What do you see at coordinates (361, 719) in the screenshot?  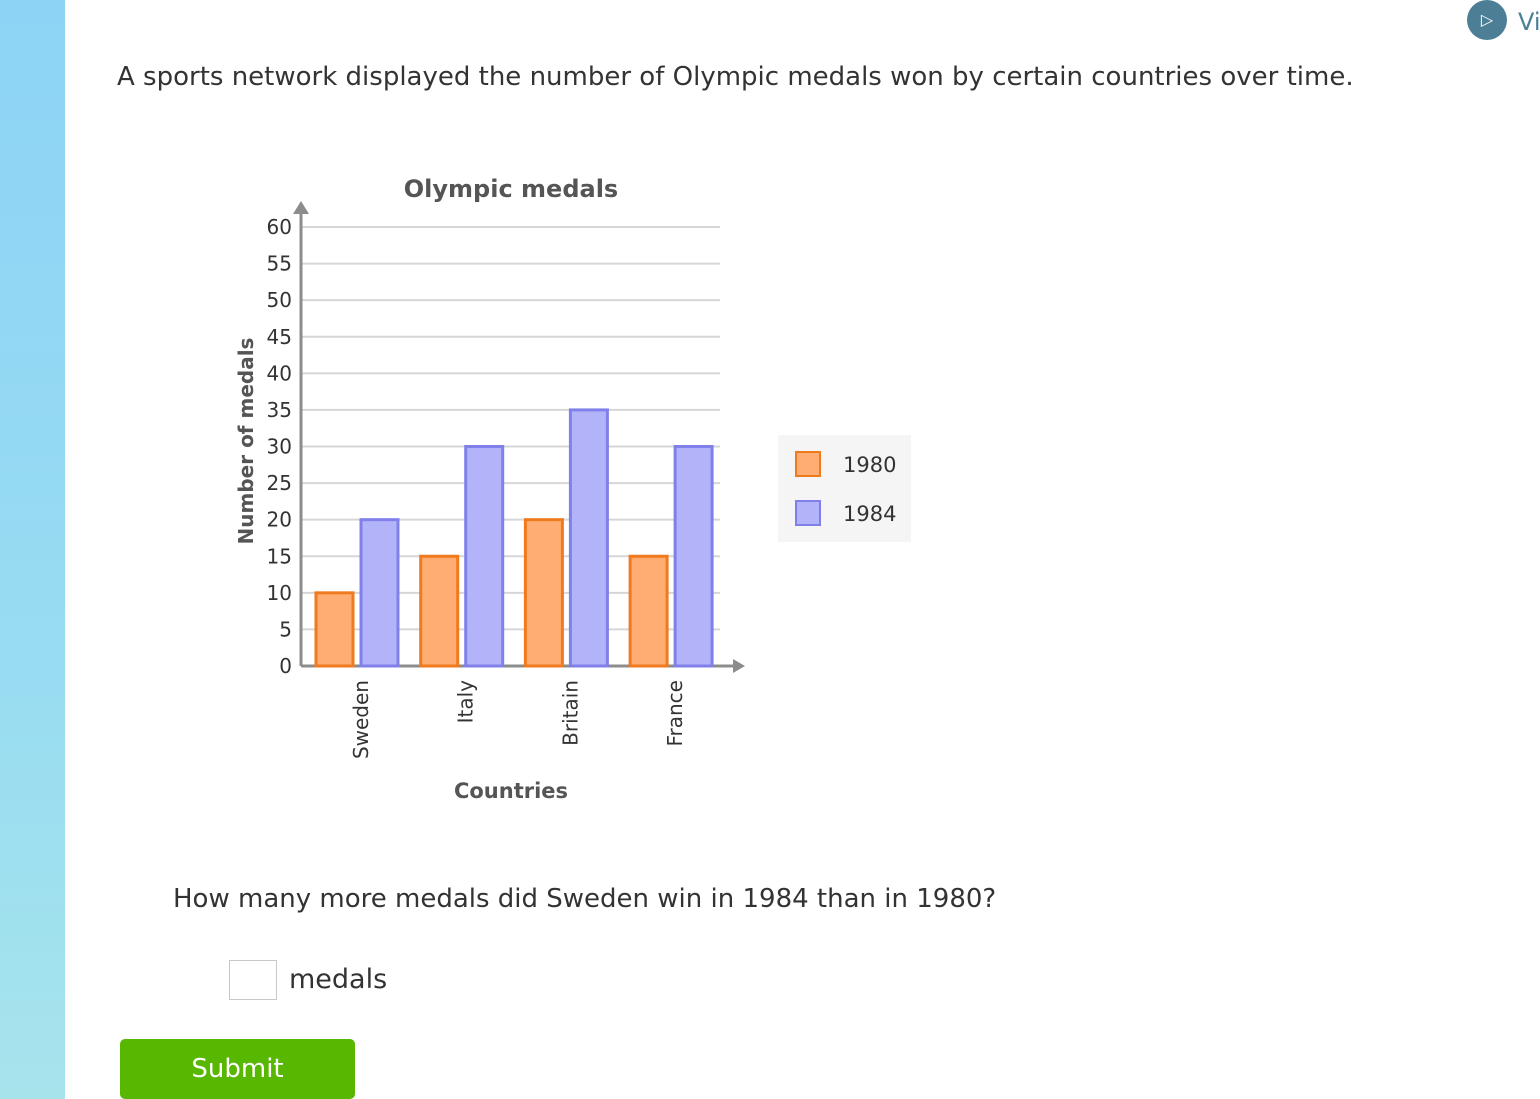 I see `x-tick-label: Sweden` at bounding box center [361, 719].